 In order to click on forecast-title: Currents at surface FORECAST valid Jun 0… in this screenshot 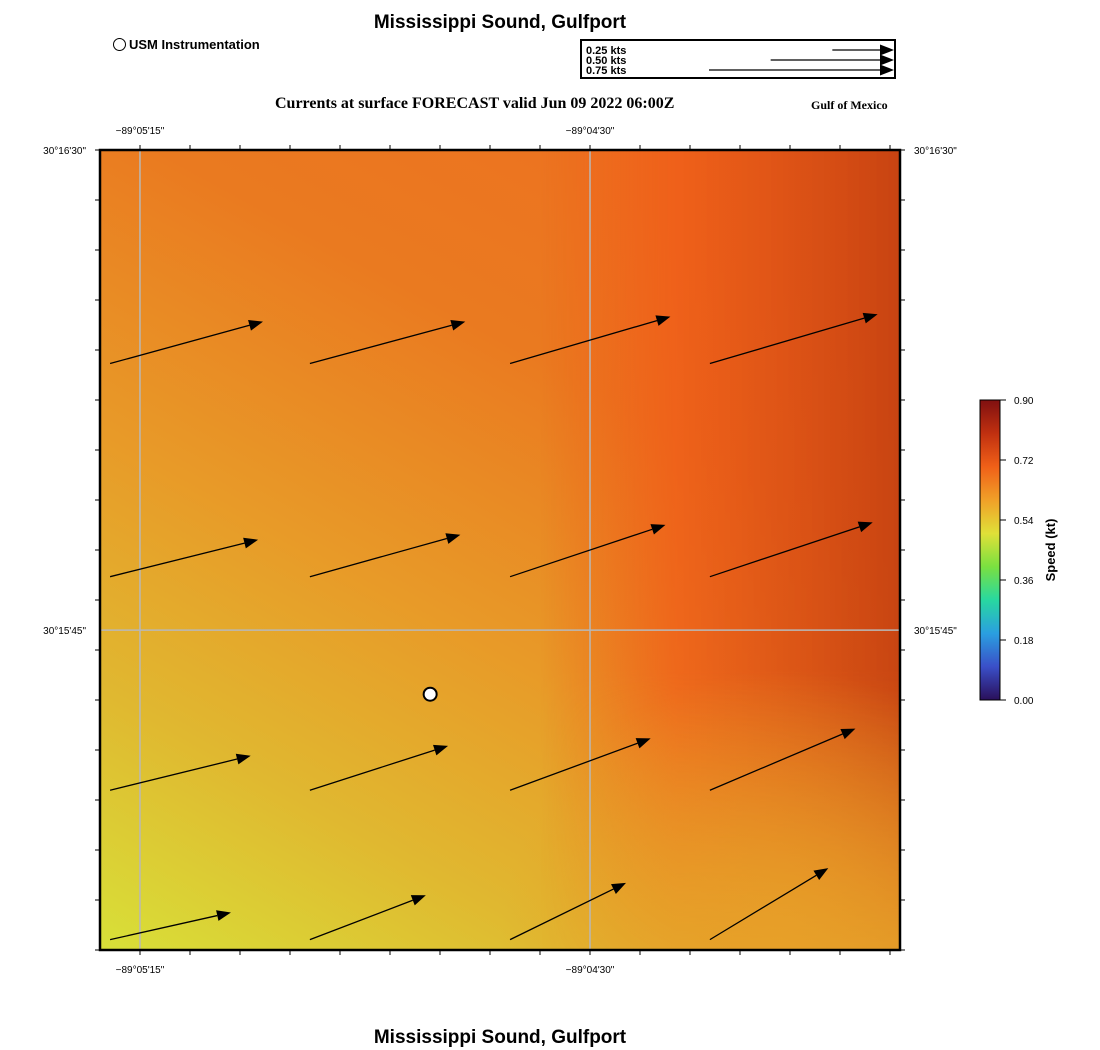, I will do `click(475, 103)`.